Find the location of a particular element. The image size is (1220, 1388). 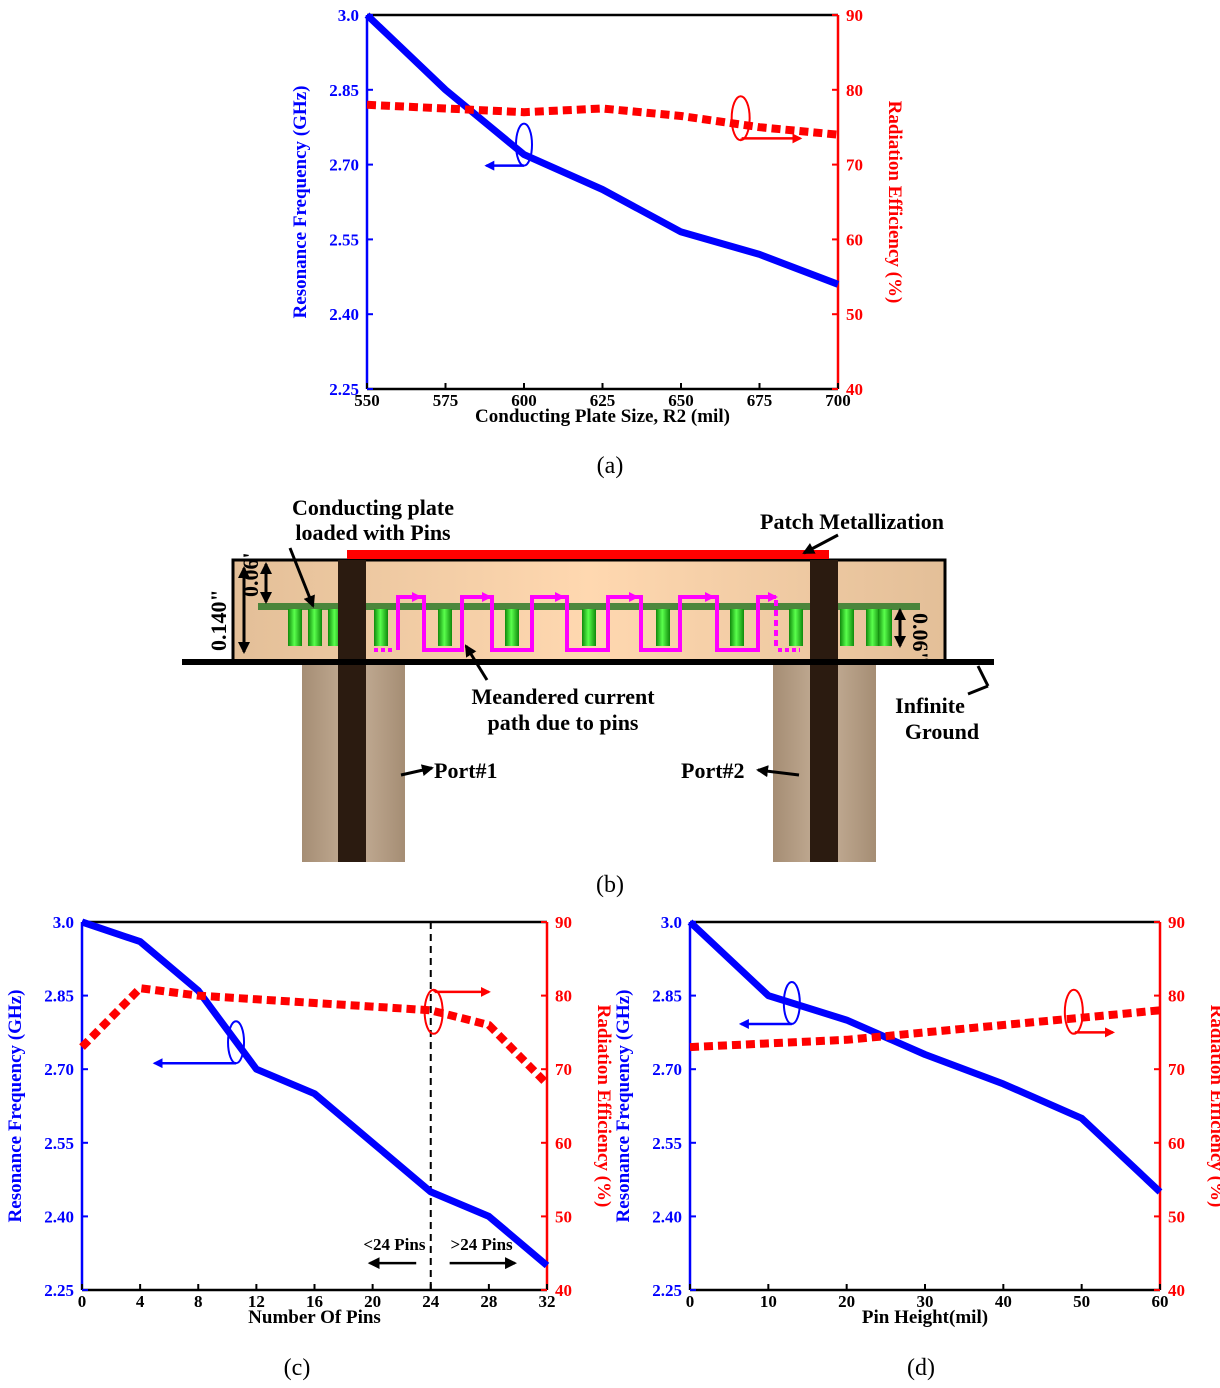

annotation-less-than-24: <24 Pins is located at coordinates (394, 1244).